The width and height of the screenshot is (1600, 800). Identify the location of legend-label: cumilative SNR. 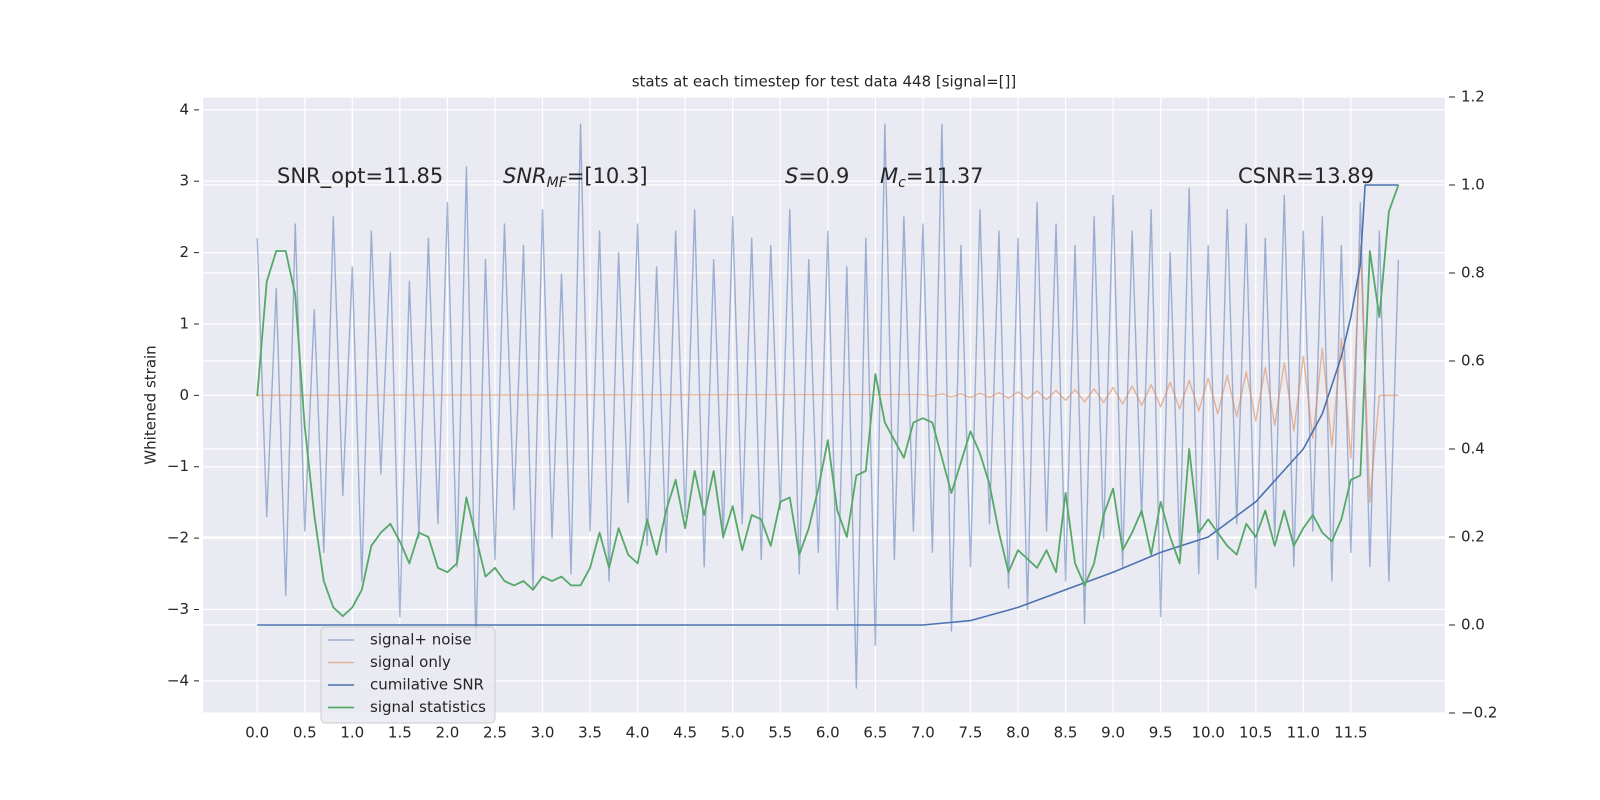
(427, 685).